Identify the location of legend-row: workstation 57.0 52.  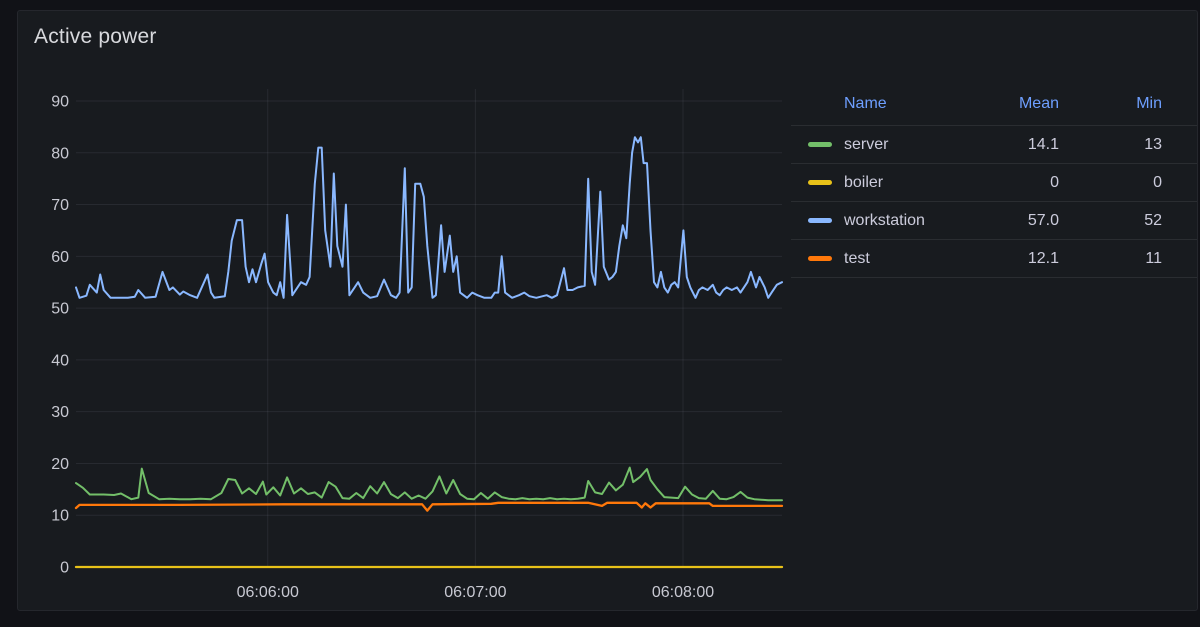
(994, 221).